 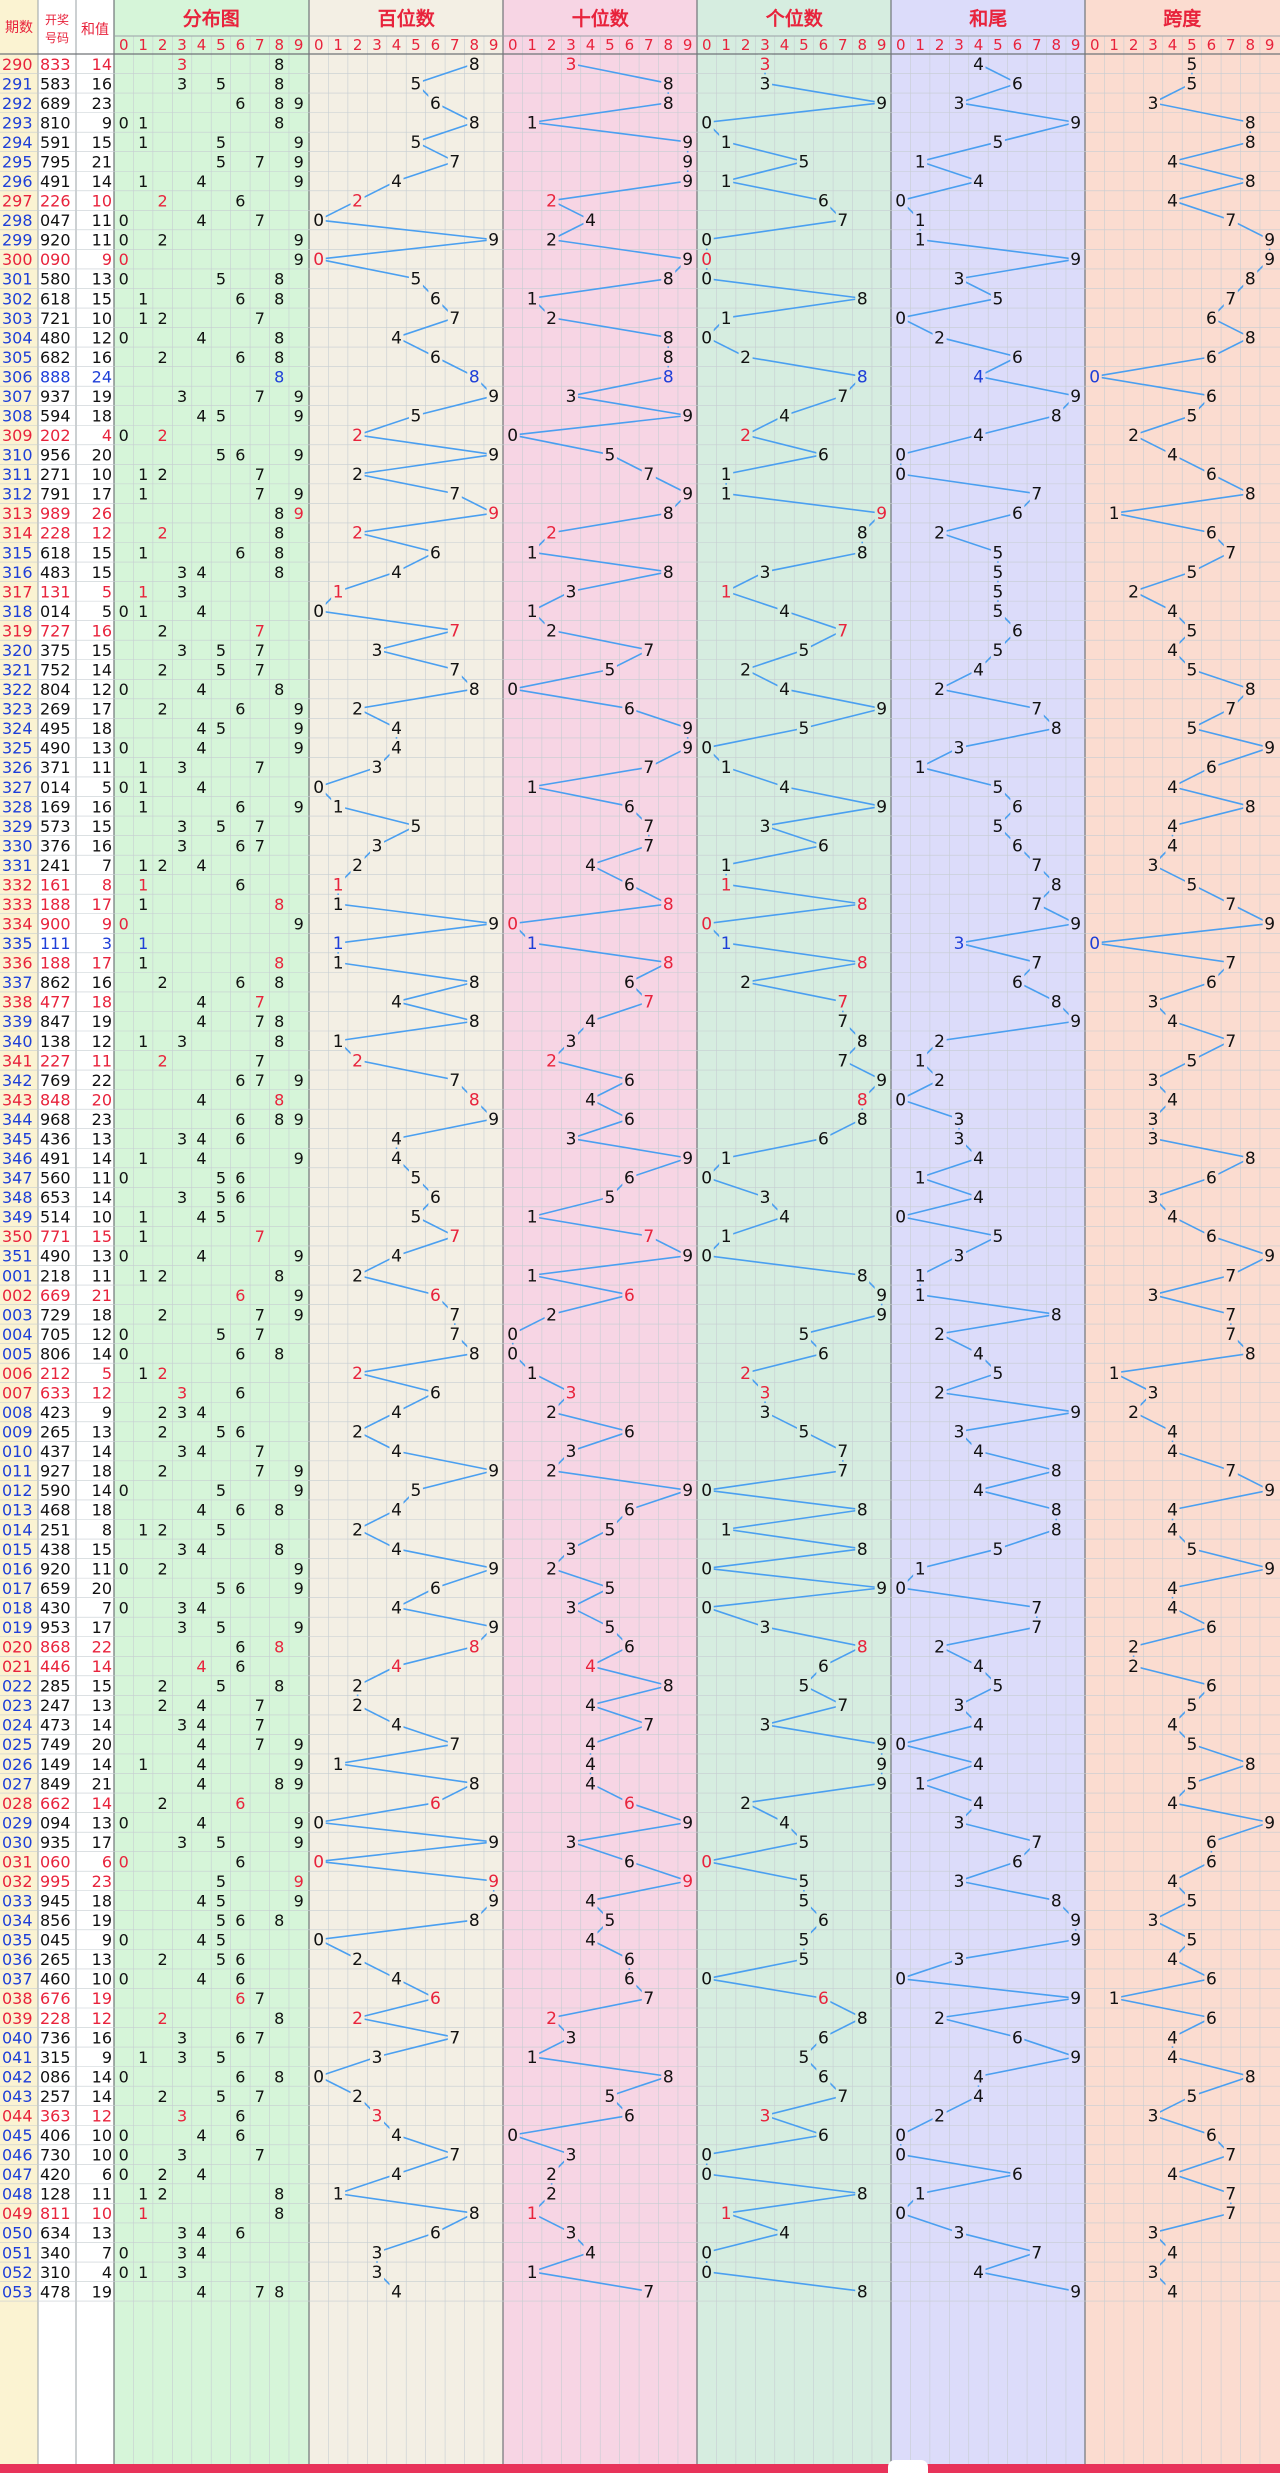 I want to click on tens-point: 1, so click(x=532, y=2273).